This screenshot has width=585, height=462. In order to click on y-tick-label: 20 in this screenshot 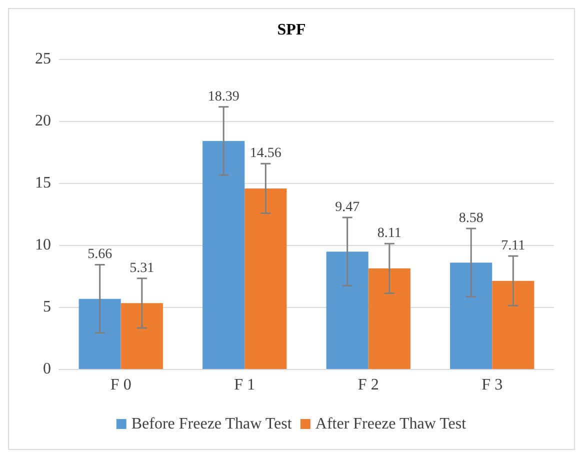, I will do `click(43, 121)`.